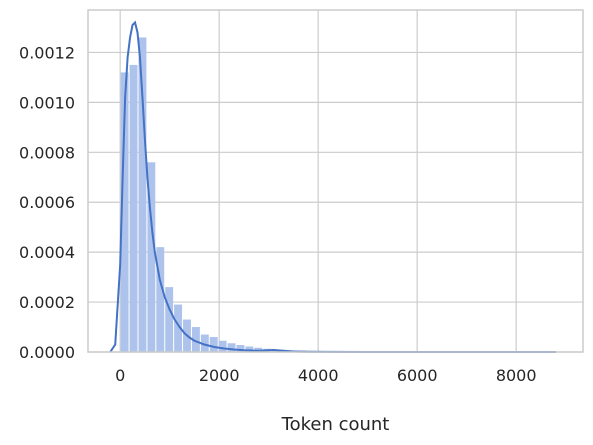 This screenshot has width=593, height=445. Describe the element at coordinates (47, 52) in the screenshot. I see `y-tick-label: 0.0012` at that location.